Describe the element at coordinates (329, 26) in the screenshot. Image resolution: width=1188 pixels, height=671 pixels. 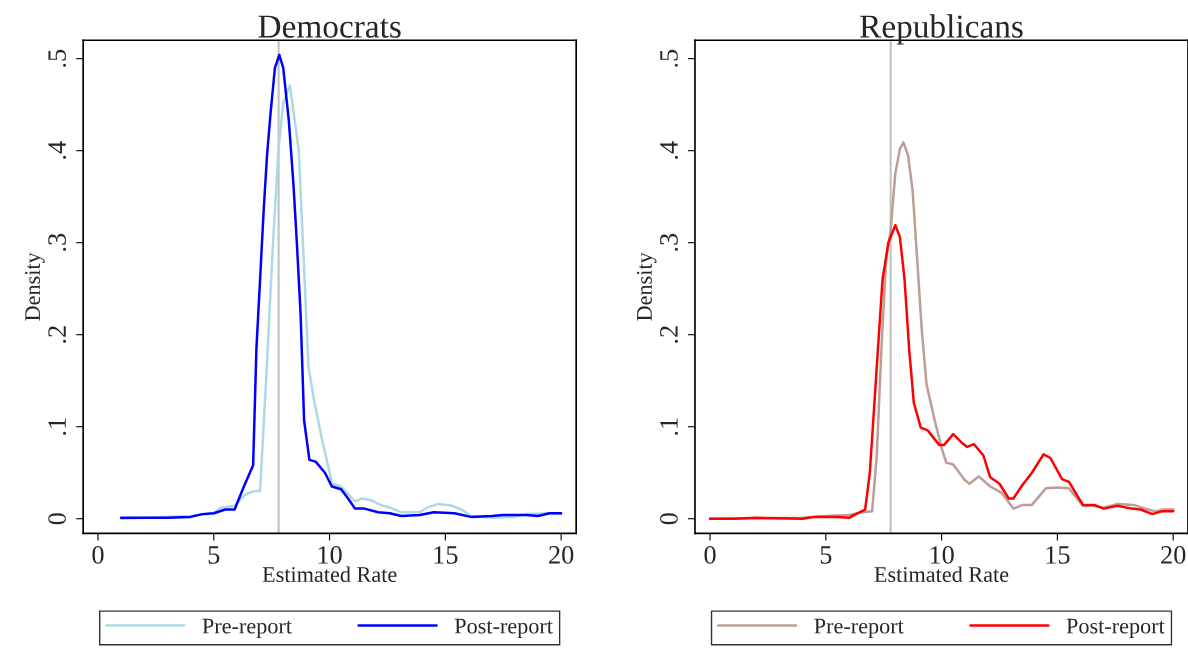
I see `chart-title: Democrats` at that location.